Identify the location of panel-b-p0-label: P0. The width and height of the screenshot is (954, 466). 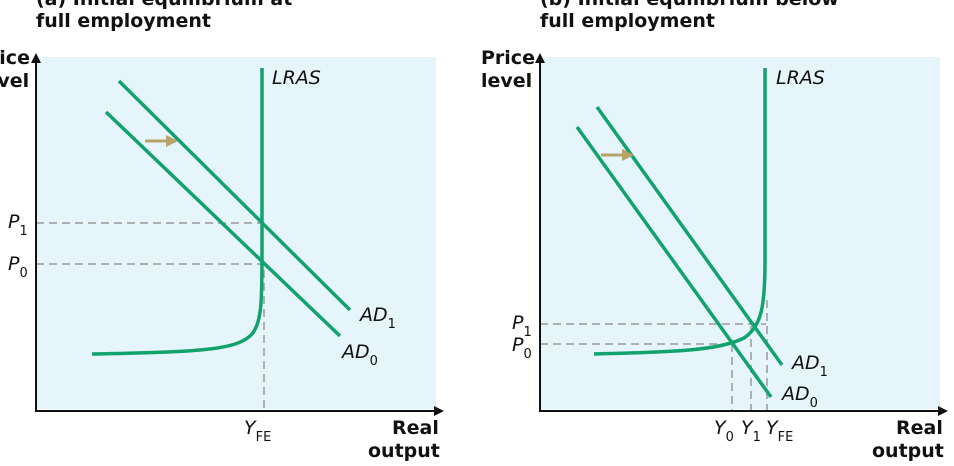
(522, 348).